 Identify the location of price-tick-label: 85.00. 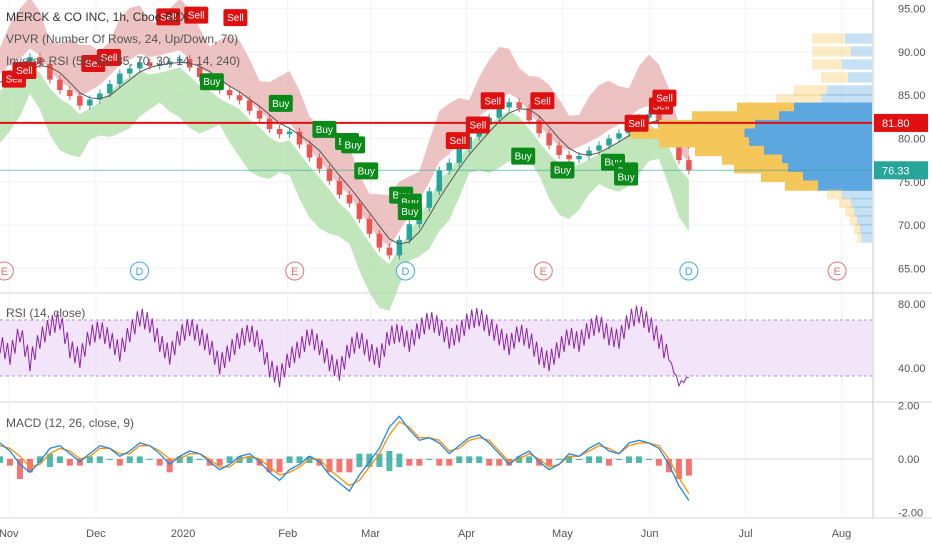
(912, 96).